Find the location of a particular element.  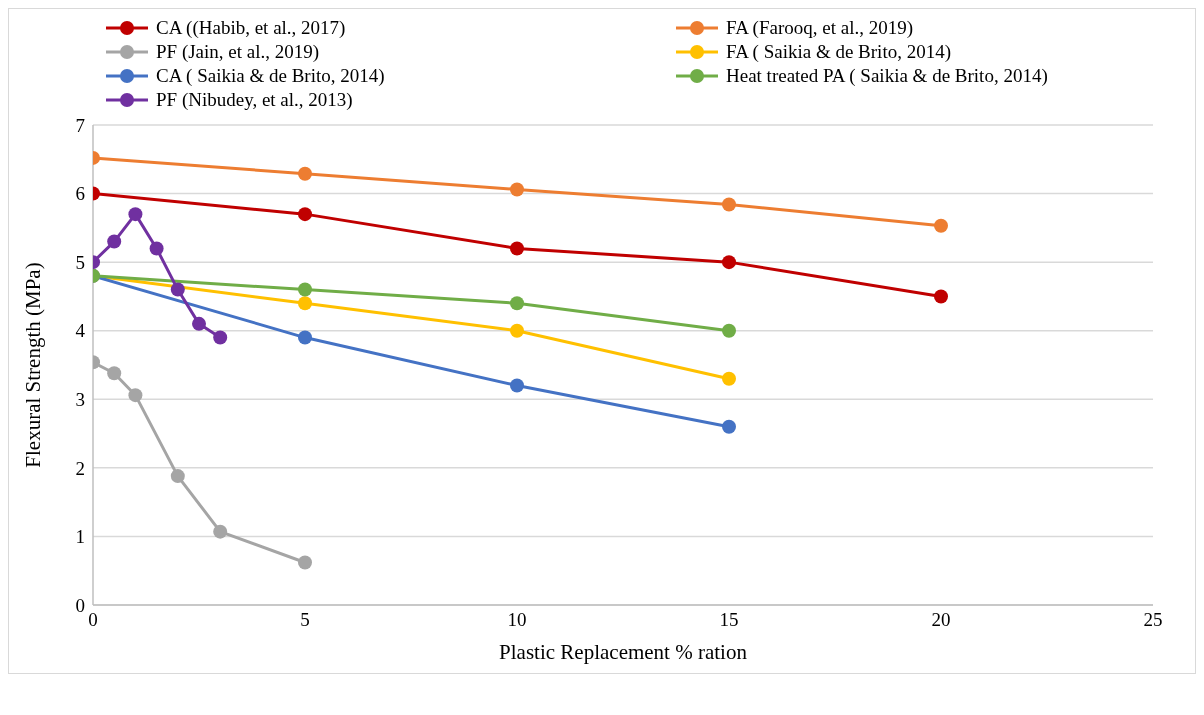

legend-label: PF (Jain, et al., 2019) is located at coordinates (238, 52).